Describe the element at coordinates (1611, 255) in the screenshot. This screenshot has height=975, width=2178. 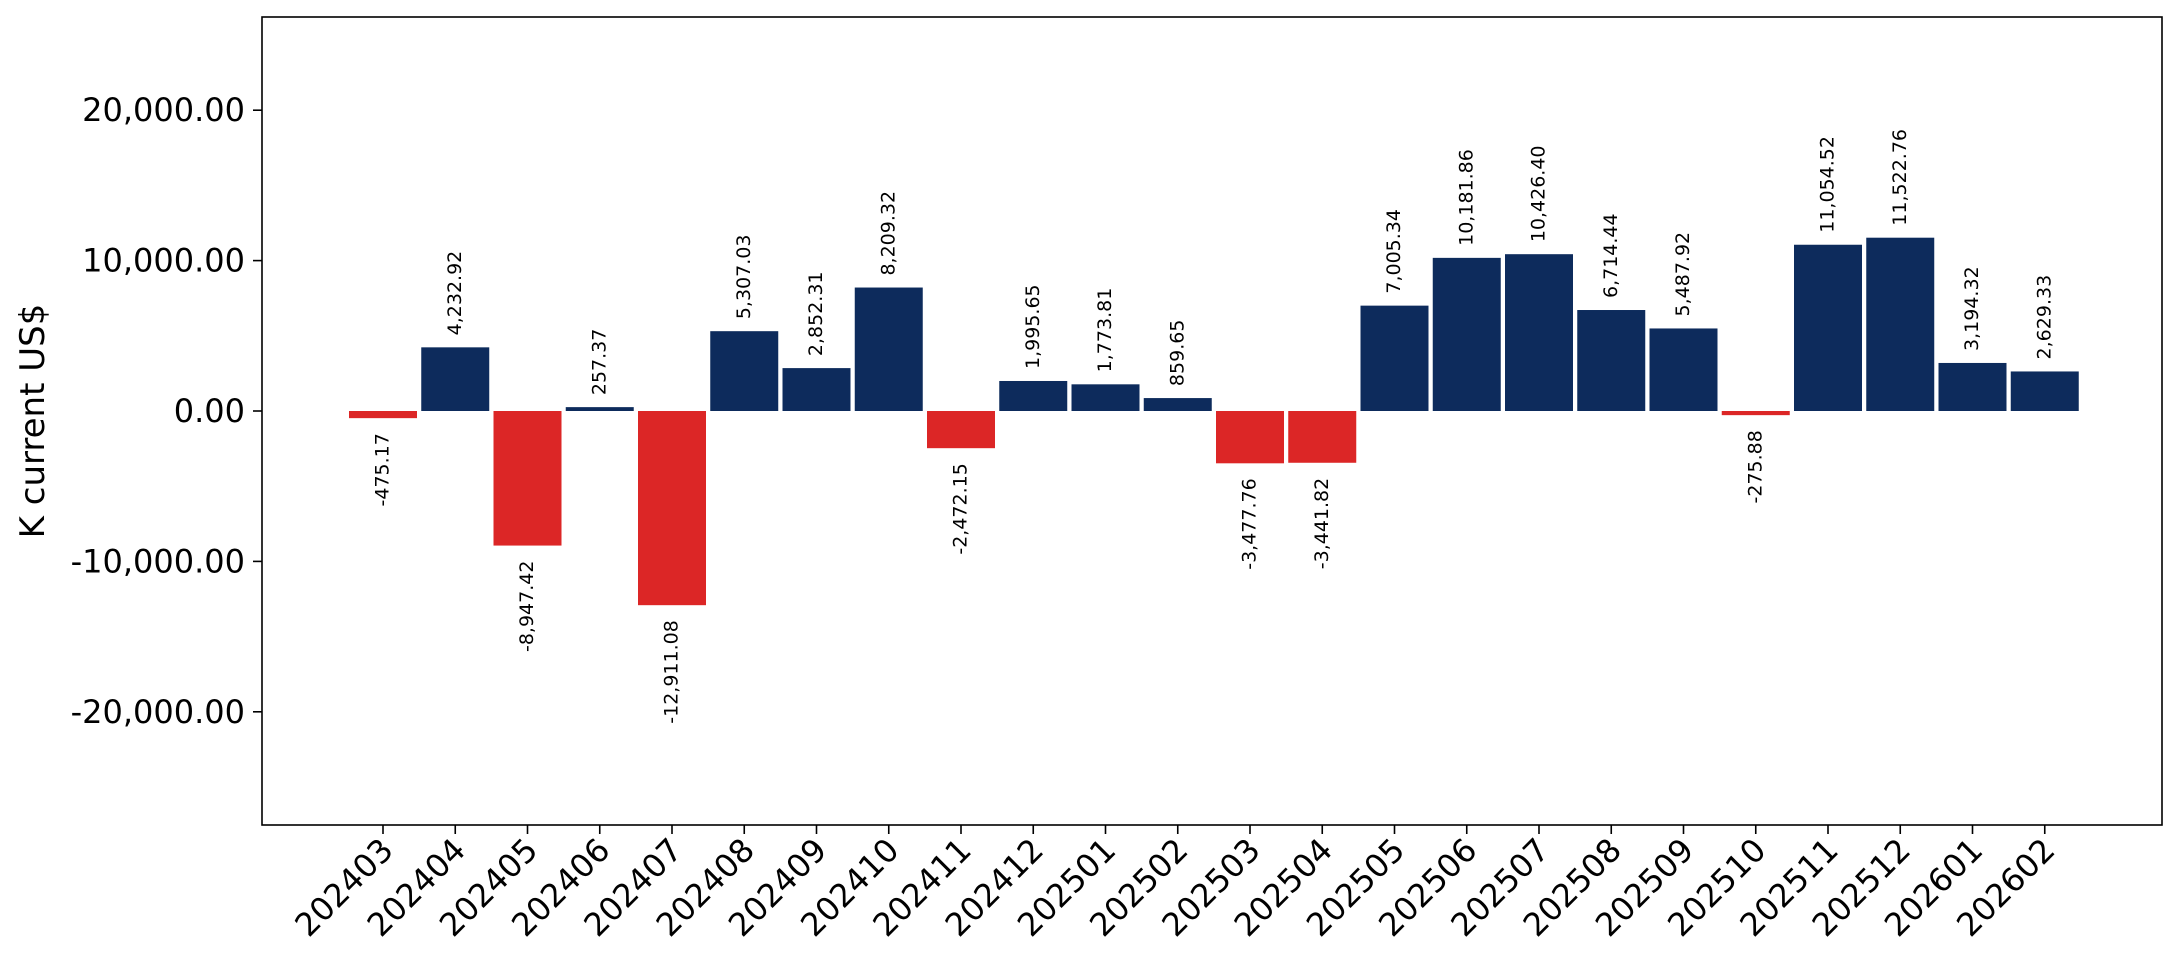
I see `bar-value-label: 6,714.44` at that location.